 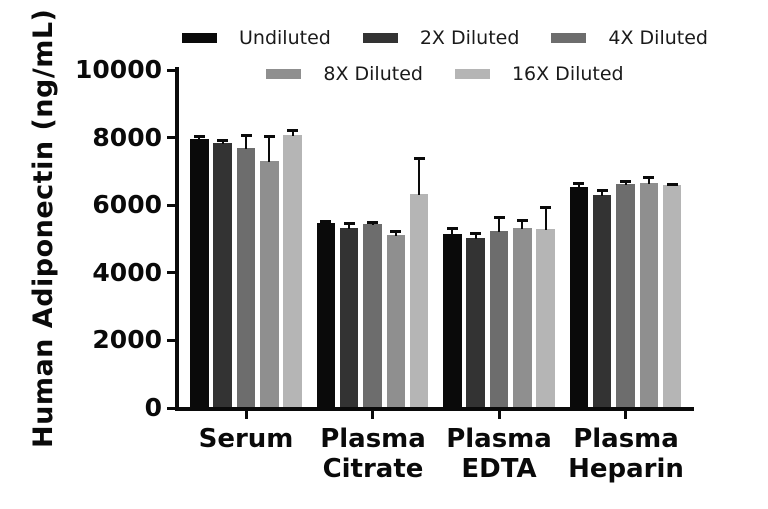 I want to click on error-bar-cap-plasma-heparin-undiluted, so click(x=579, y=183).